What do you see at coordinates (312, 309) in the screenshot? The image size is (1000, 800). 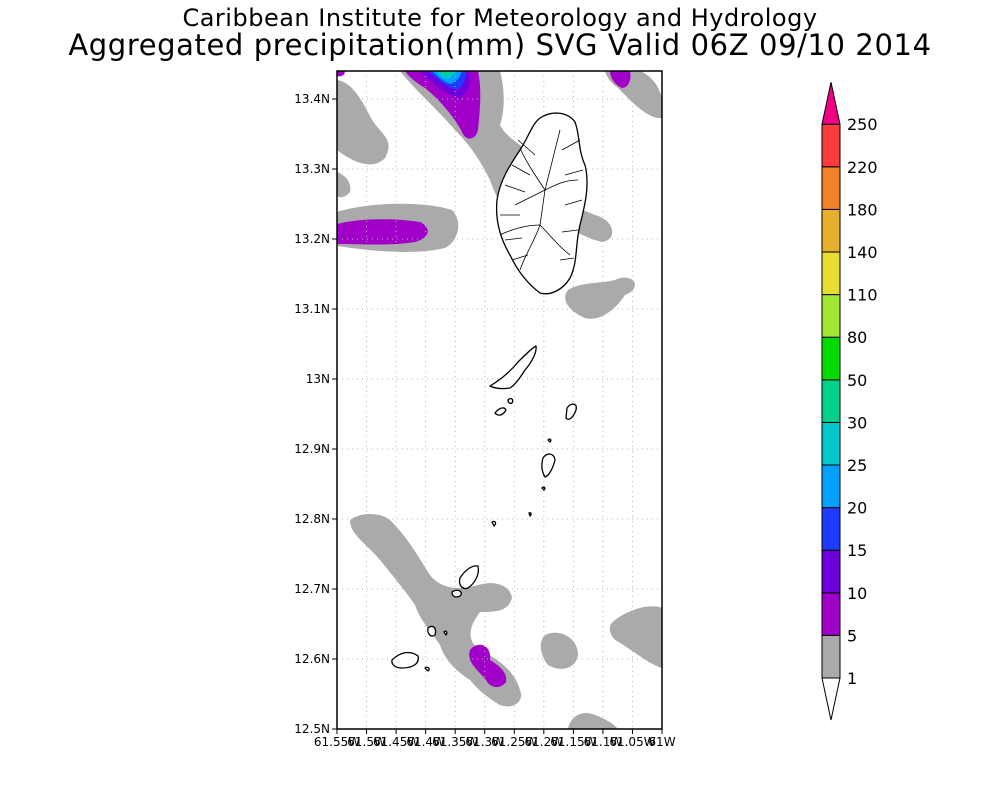 I see `lat-tick-label: 13.1N` at bounding box center [312, 309].